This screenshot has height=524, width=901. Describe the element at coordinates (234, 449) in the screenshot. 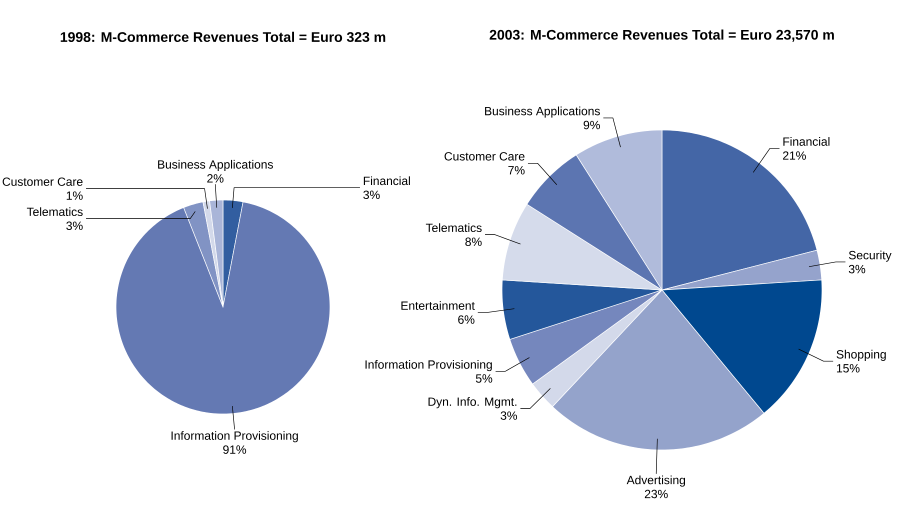

I see `data-label: 91%` at that location.